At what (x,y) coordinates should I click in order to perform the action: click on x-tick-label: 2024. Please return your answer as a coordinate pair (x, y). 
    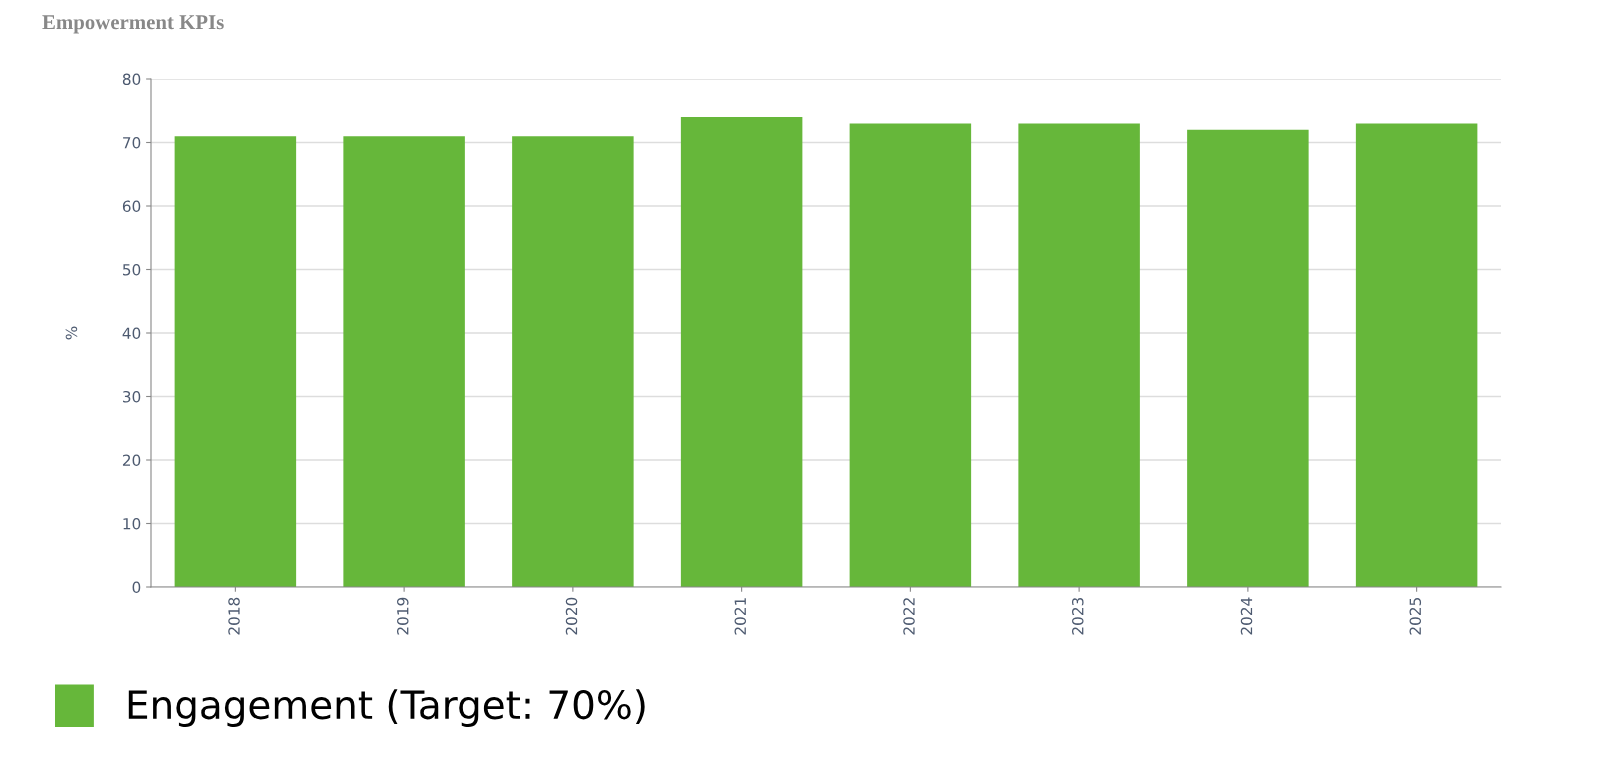
    Looking at the image, I should click on (1246, 616).